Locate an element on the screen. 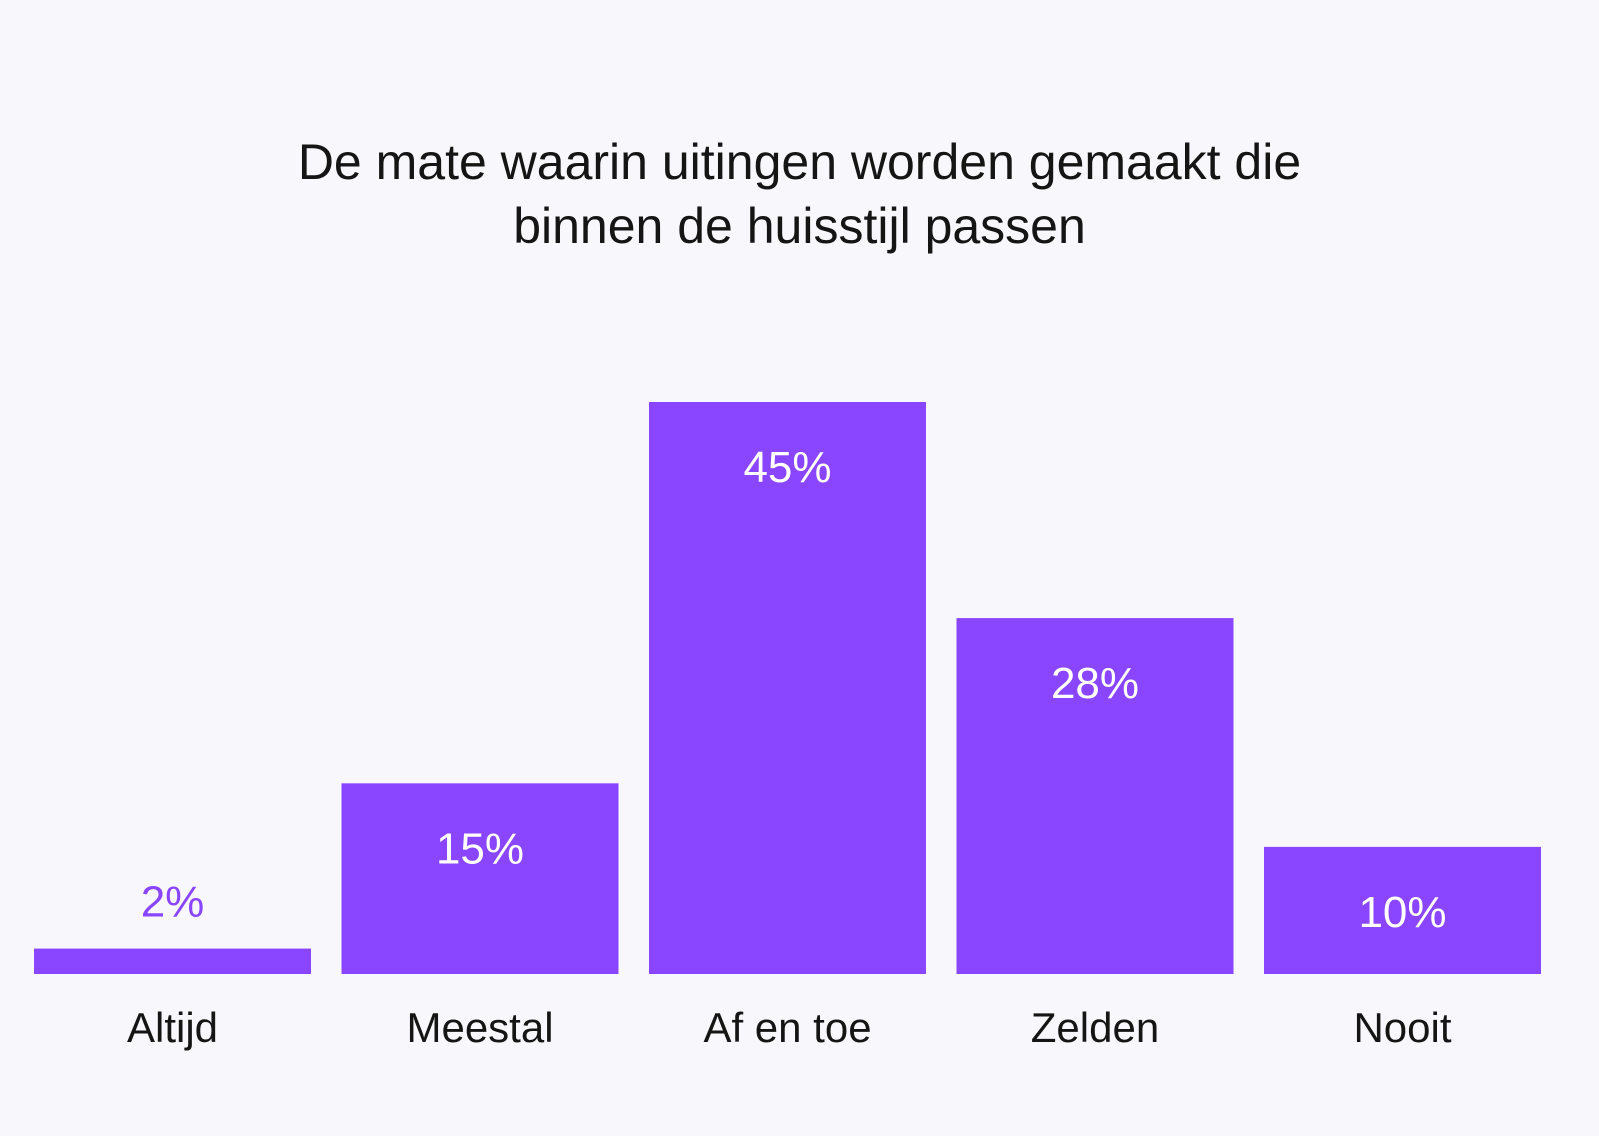 The width and height of the screenshot is (1599, 1136). chart-title-line-2: binnen de huisstijl passen is located at coordinates (799, 226).